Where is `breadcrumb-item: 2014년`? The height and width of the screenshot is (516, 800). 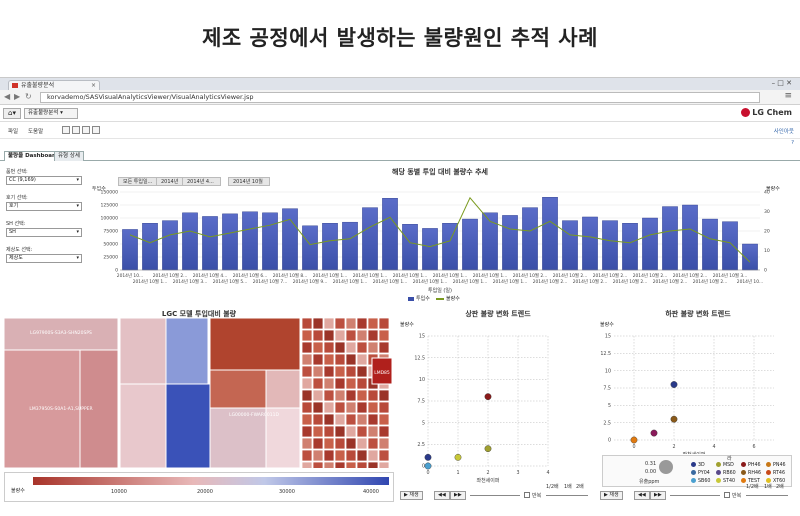
breadcrumb-item: 2014년 is located at coordinates (171, 181).